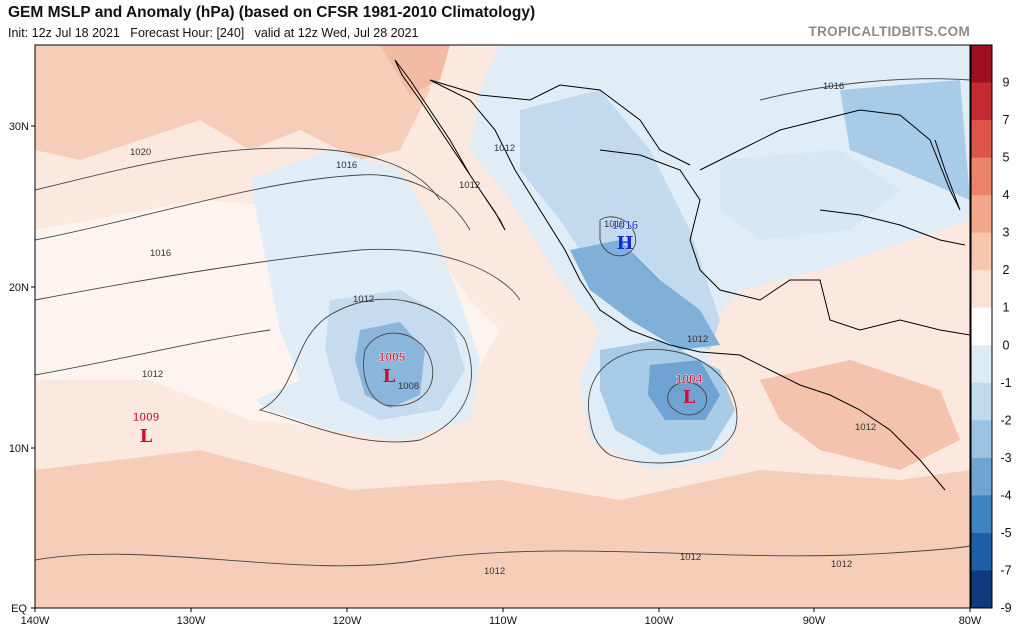 The image size is (1024, 628). Describe the element at coordinates (503, 621) in the screenshot. I see `lon-tick-label: 110W` at that location.